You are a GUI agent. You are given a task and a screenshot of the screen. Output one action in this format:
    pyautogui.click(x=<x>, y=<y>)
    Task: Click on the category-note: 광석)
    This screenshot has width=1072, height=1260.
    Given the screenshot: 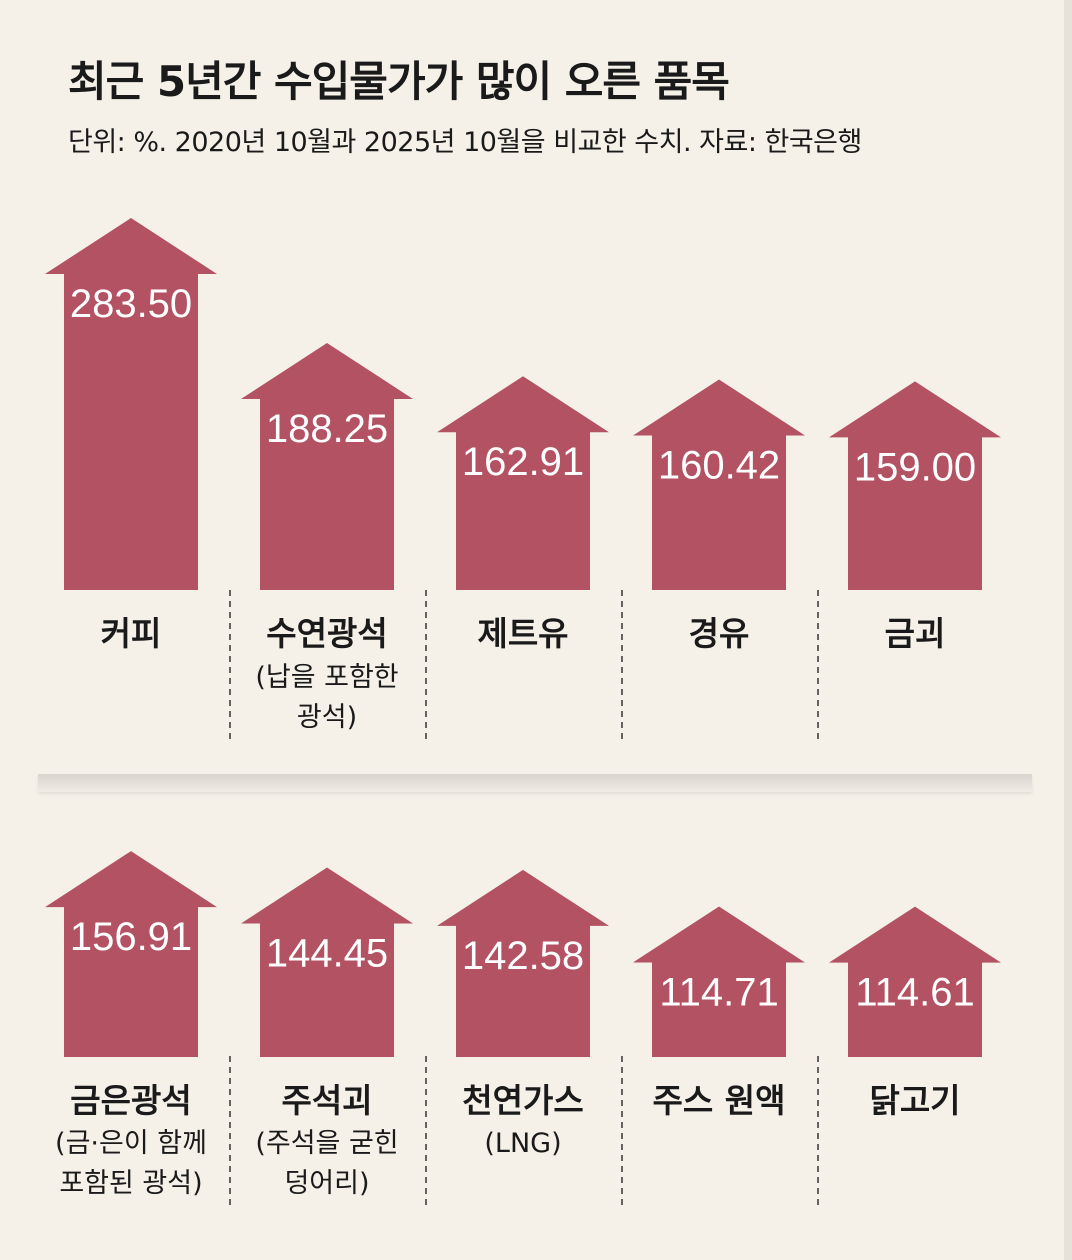 What is the action you would take?
    pyautogui.click(x=327, y=717)
    